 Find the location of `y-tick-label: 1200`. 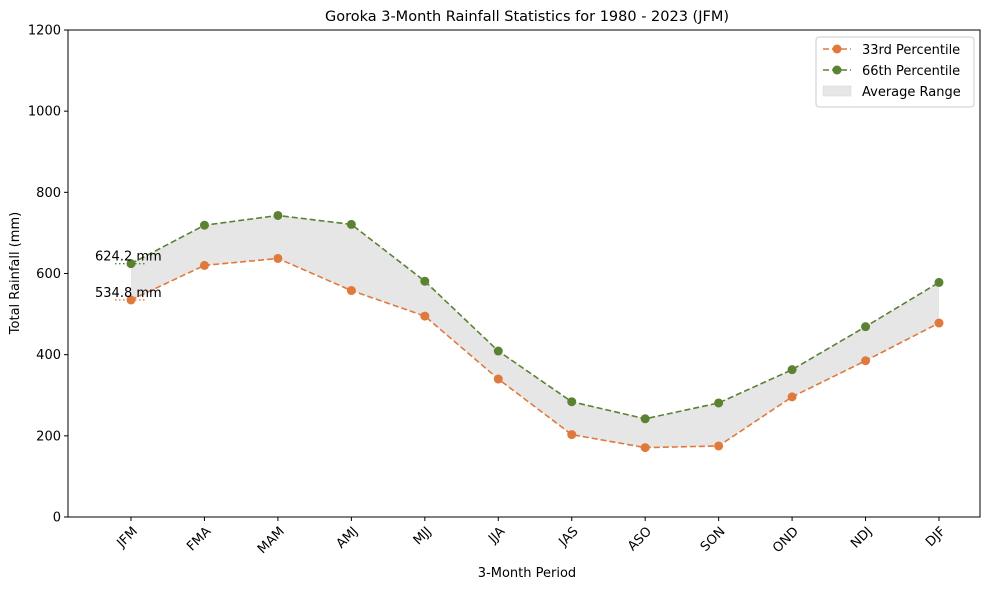

y-tick-label: 1200 is located at coordinates (44, 31).